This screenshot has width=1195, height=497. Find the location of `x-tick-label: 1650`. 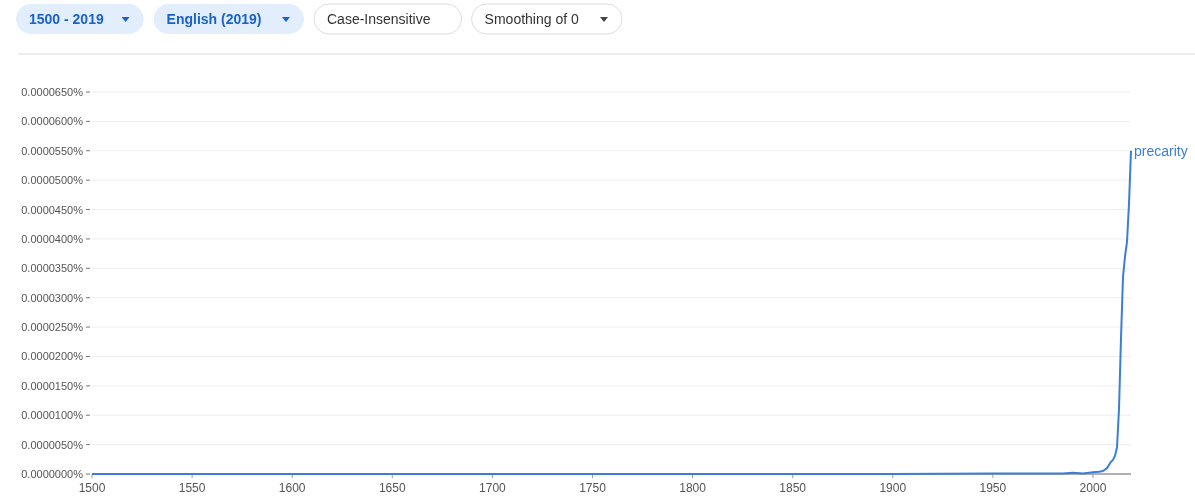

x-tick-label: 1650 is located at coordinates (392, 488).